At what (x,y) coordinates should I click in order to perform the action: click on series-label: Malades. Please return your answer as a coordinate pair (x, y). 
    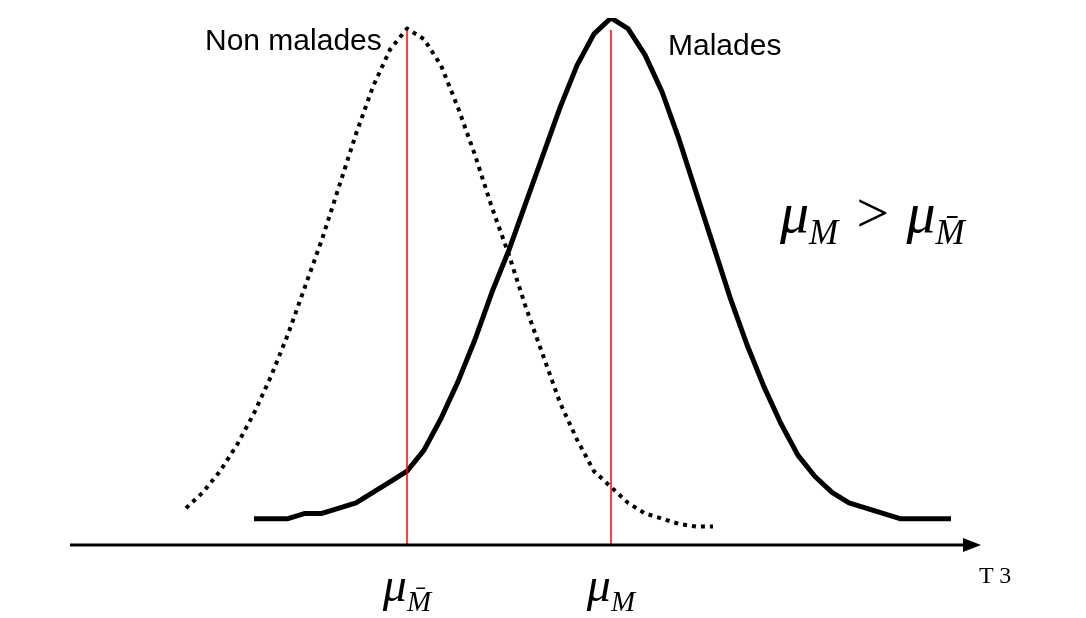
    Looking at the image, I should click on (725, 44).